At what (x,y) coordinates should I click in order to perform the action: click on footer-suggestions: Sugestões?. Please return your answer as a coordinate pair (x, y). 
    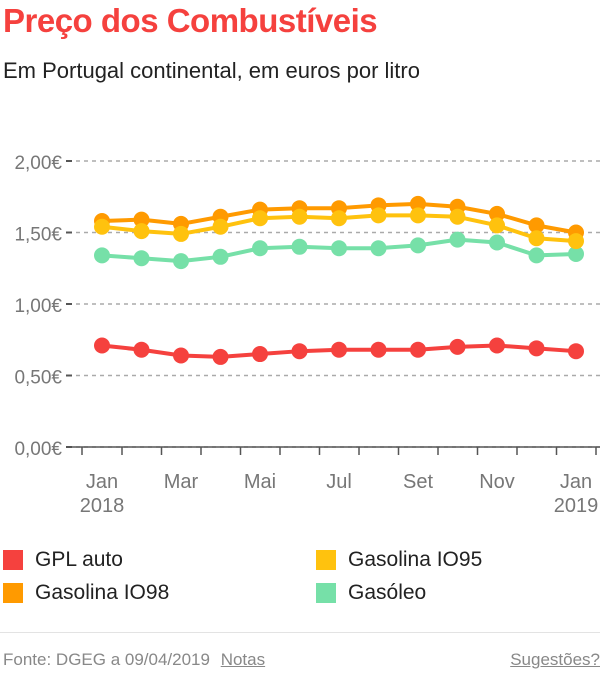
    Looking at the image, I should click on (555, 660).